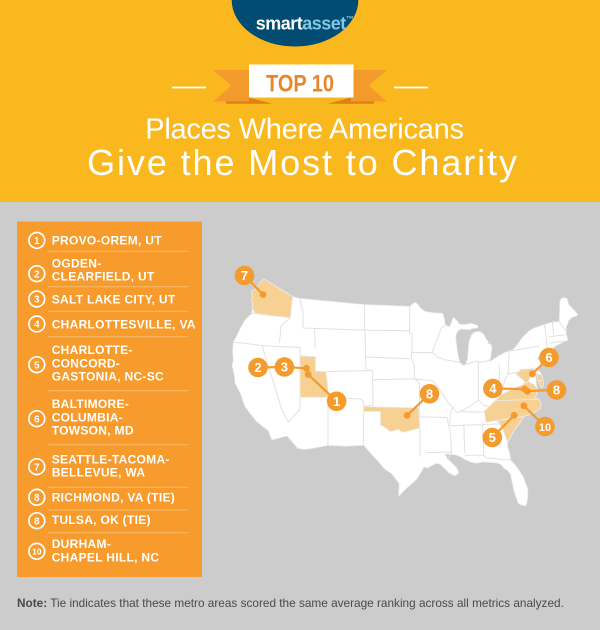 The image size is (600, 630). Describe the element at coordinates (304, 129) in the screenshot. I see `svg-text: Places Where Americans` at that location.